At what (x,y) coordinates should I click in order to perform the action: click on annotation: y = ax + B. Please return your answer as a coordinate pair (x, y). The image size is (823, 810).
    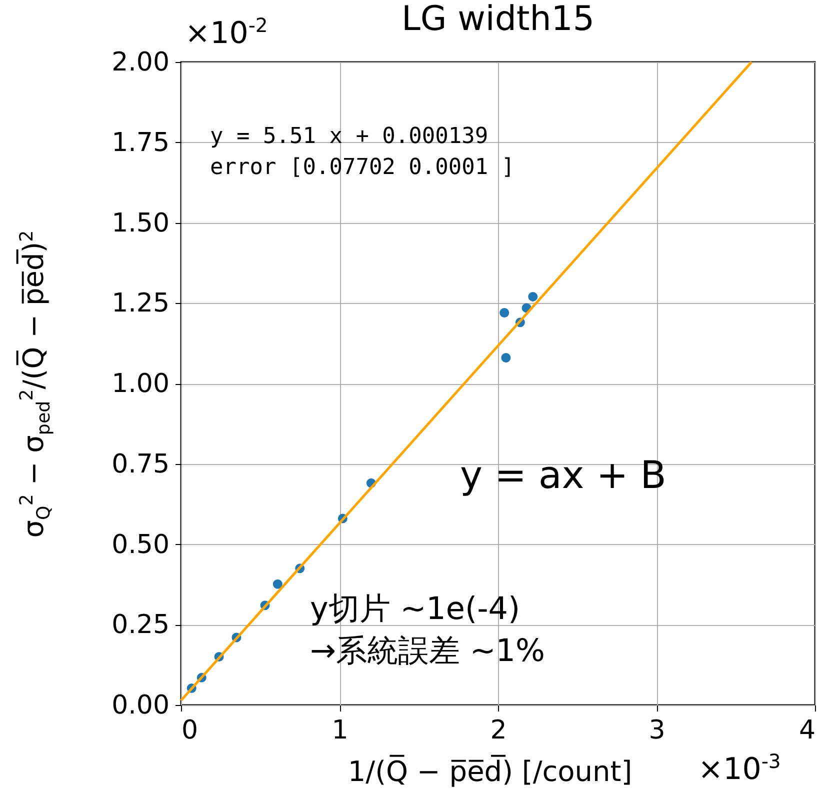
    Looking at the image, I should click on (563, 475).